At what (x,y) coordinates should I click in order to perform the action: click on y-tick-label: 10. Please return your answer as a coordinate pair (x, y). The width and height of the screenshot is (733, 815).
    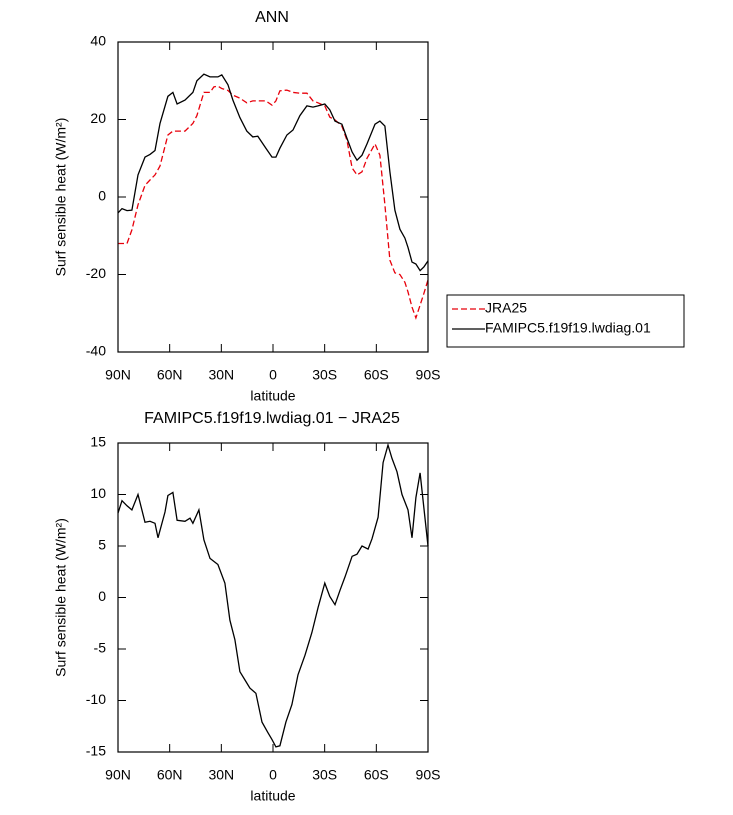
    Looking at the image, I should click on (98, 493).